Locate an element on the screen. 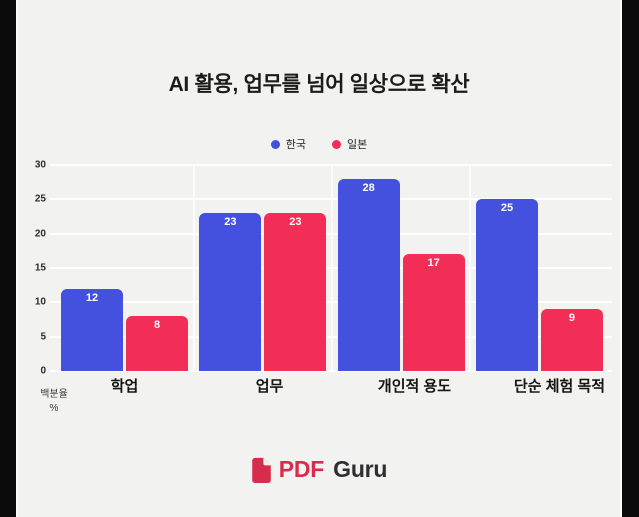 The image size is (639, 517). bar-group: 12 8 is located at coordinates (124, 268).